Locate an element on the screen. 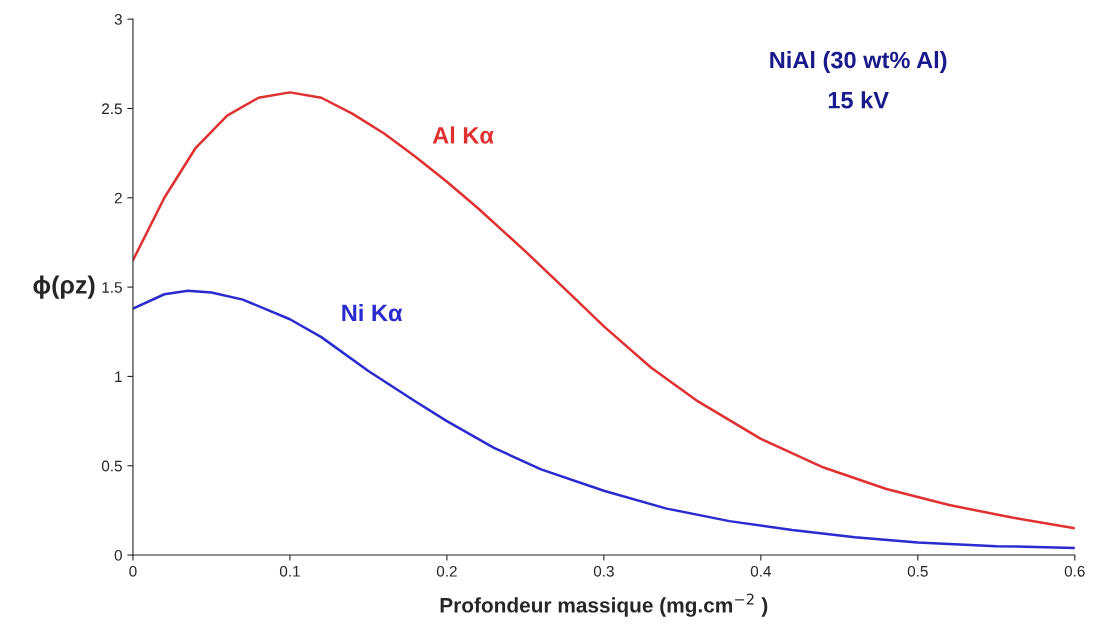  y-tick-label: 1.5 is located at coordinates (112, 287).